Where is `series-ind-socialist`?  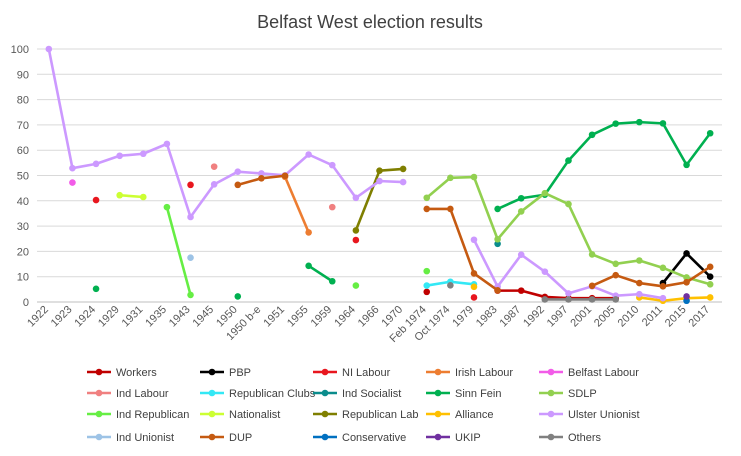 series-ind-socialist is located at coordinates (497, 244).